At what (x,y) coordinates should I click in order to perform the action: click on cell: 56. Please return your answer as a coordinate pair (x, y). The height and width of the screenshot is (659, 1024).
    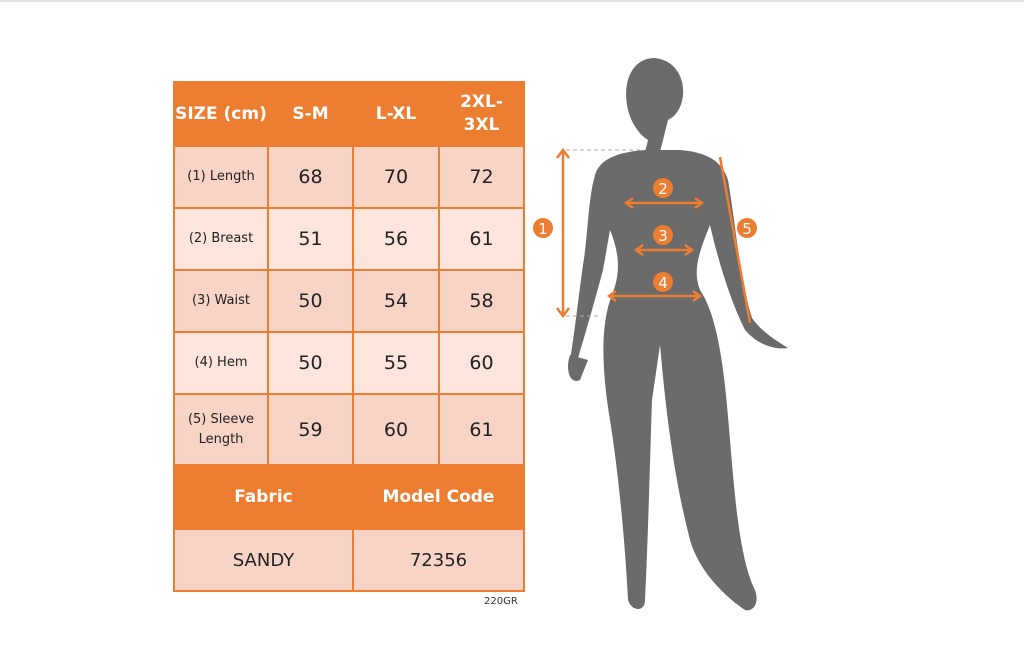
    Looking at the image, I should click on (396, 239).